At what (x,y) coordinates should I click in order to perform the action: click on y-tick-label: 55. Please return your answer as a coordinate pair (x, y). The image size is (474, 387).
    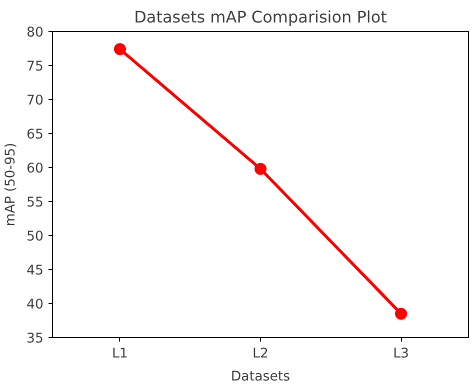
    Looking at the image, I should click on (35, 203).